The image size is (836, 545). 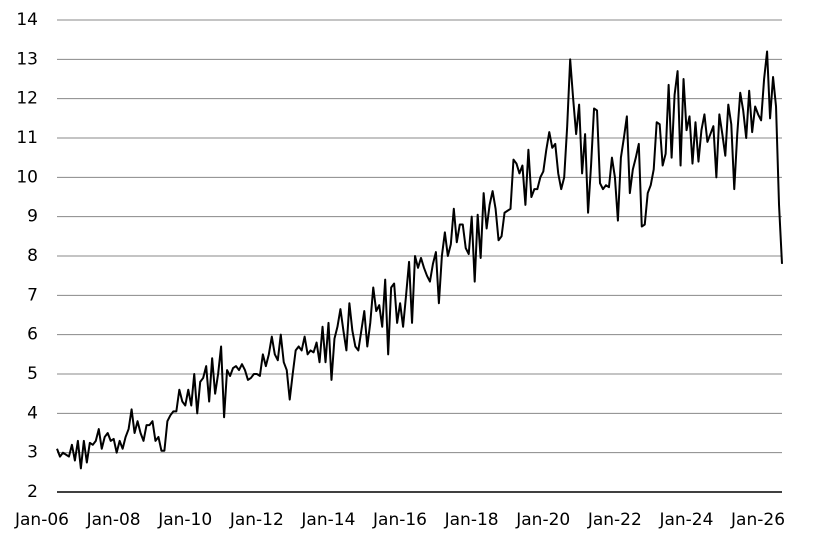 What do you see at coordinates (32, 492) in the screenshot?
I see `y-tick-label: 2` at bounding box center [32, 492].